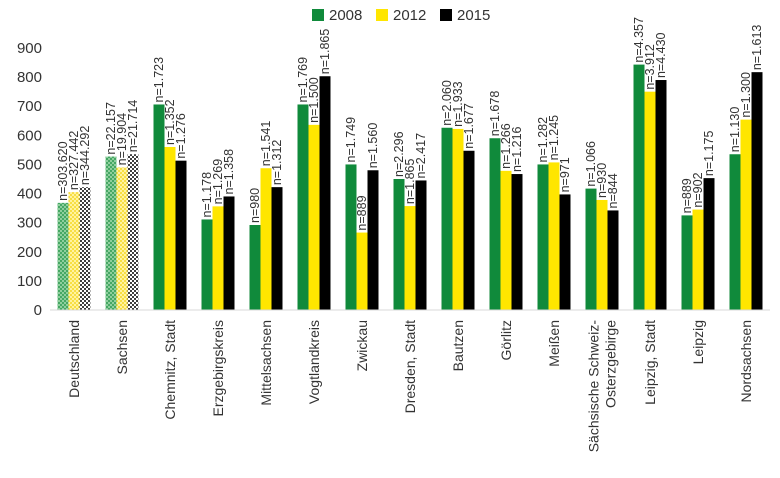 Image resolution: width=780 pixels, height=478 pixels. What do you see at coordinates (122, 347) in the screenshot?
I see `category-label-1: Sachsen` at bounding box center [122, 347].